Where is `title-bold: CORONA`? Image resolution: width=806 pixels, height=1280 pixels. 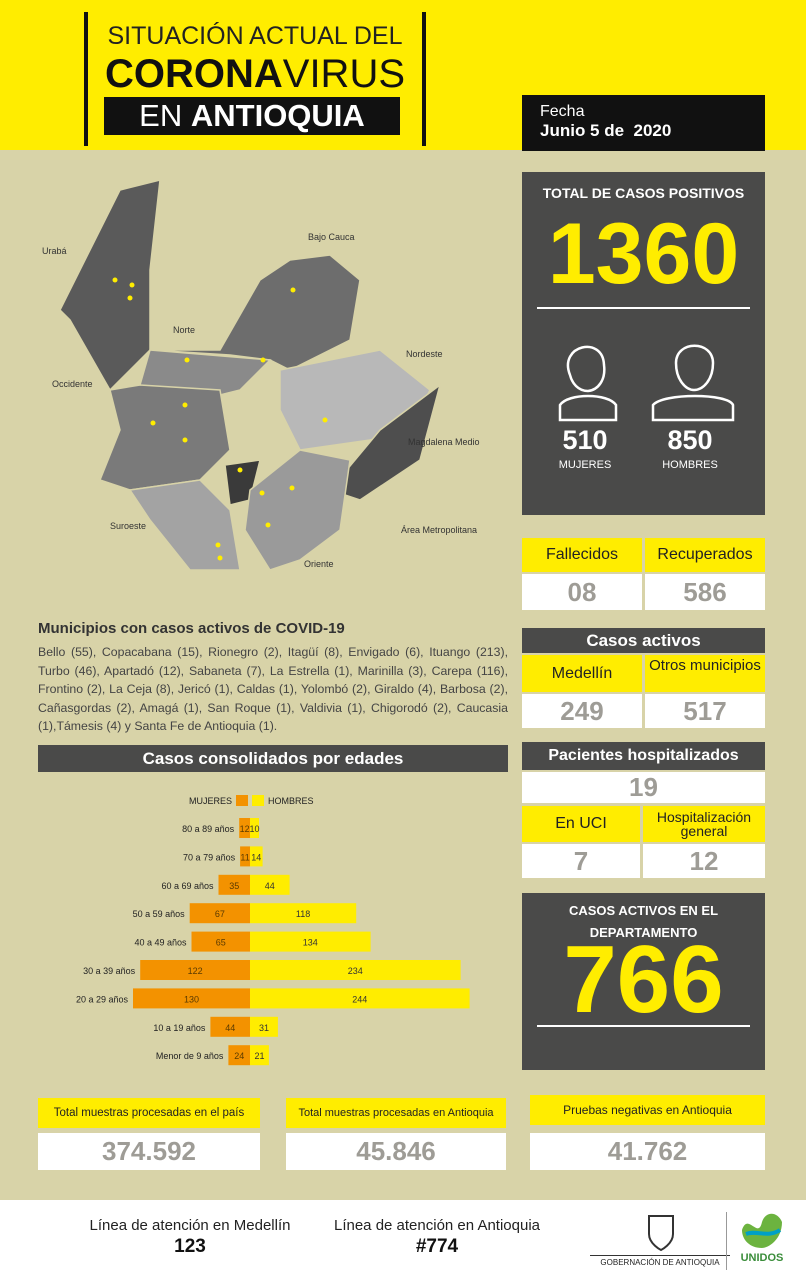 title-bold: CORONA is located at coordinates (193, 74).